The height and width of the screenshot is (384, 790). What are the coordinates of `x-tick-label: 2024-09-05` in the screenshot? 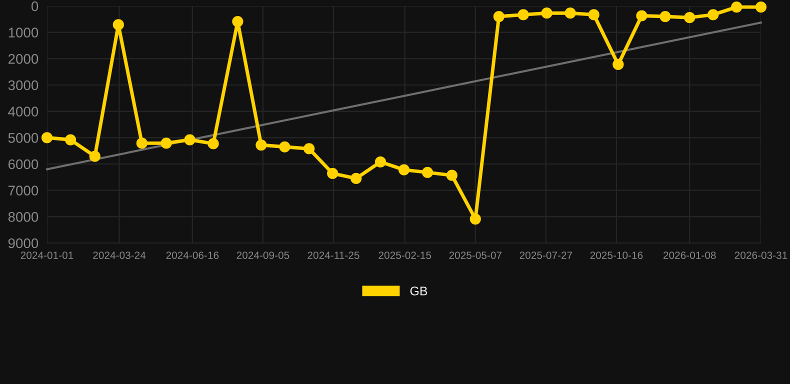 It's located at (263, 255).